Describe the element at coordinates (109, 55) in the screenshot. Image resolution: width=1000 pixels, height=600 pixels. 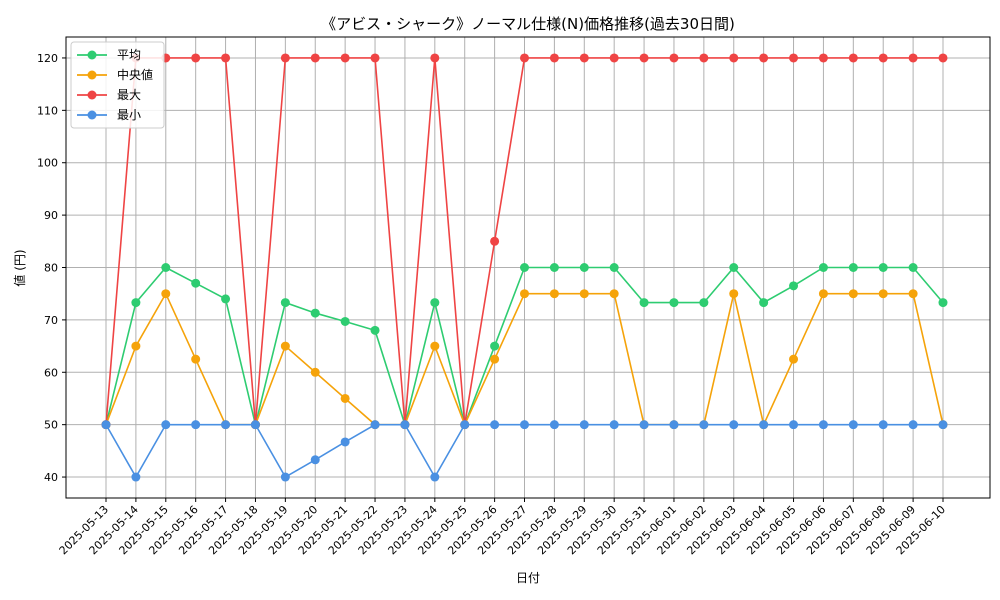
I see `legend-item: 平均` at that location.